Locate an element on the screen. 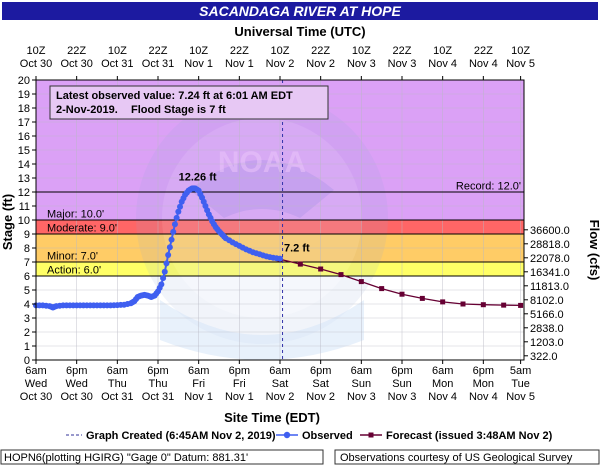 The image size is (600, 465). flow-tick-label: 8102.0 is located at coordinates (547, 301).